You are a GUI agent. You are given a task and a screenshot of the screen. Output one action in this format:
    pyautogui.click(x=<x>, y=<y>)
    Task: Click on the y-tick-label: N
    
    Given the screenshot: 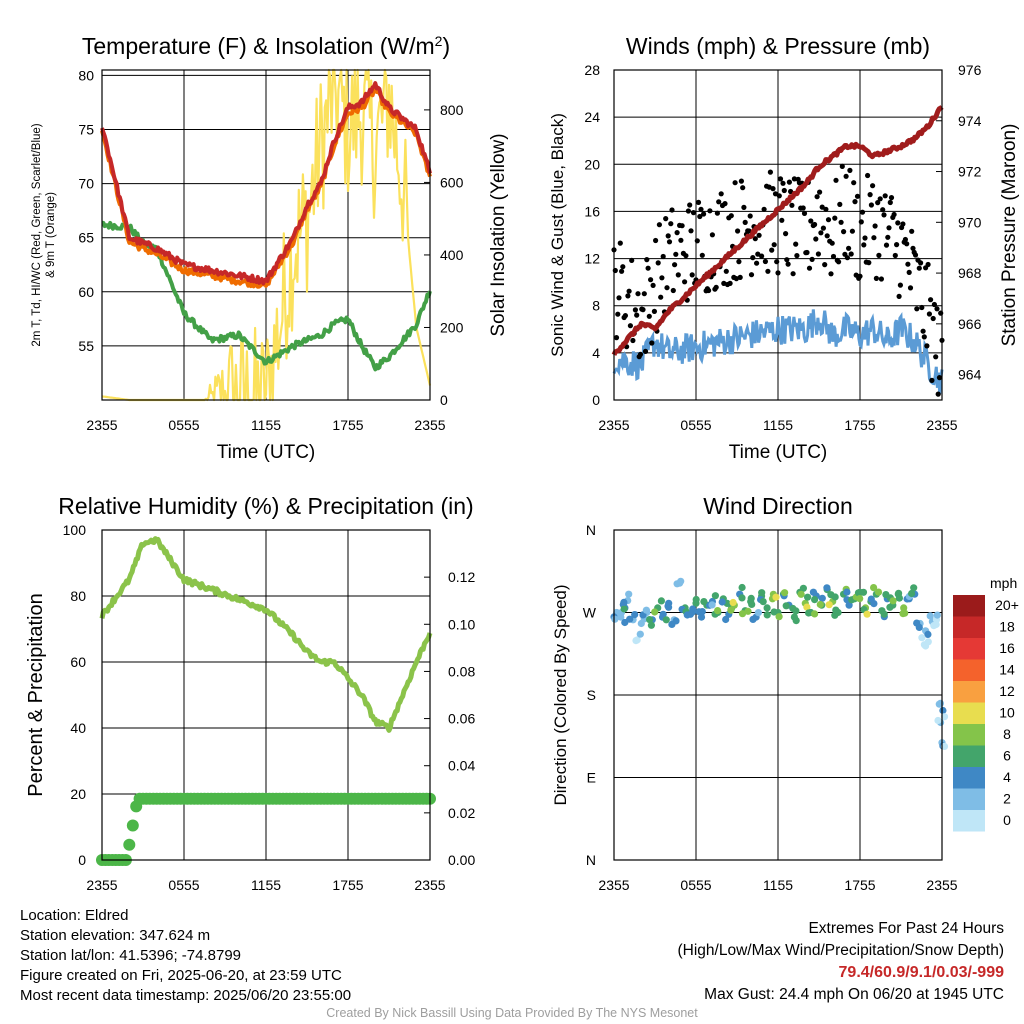 What is the action you would take?
    pyautogui.click(x=591, y=860)
    